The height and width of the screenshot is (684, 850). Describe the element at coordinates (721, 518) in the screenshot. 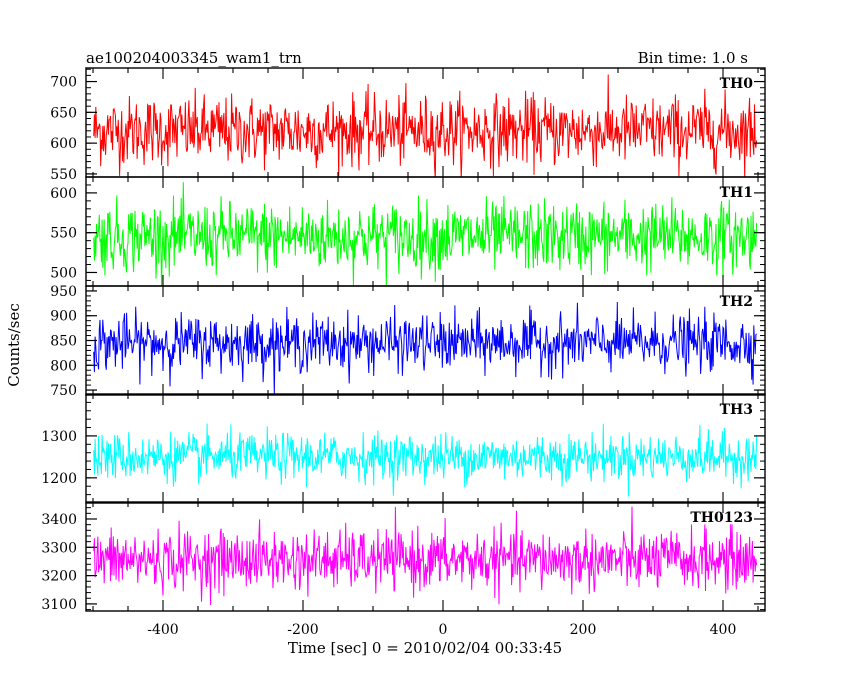

I see `panel-label-th0123: TH0123` at that location.